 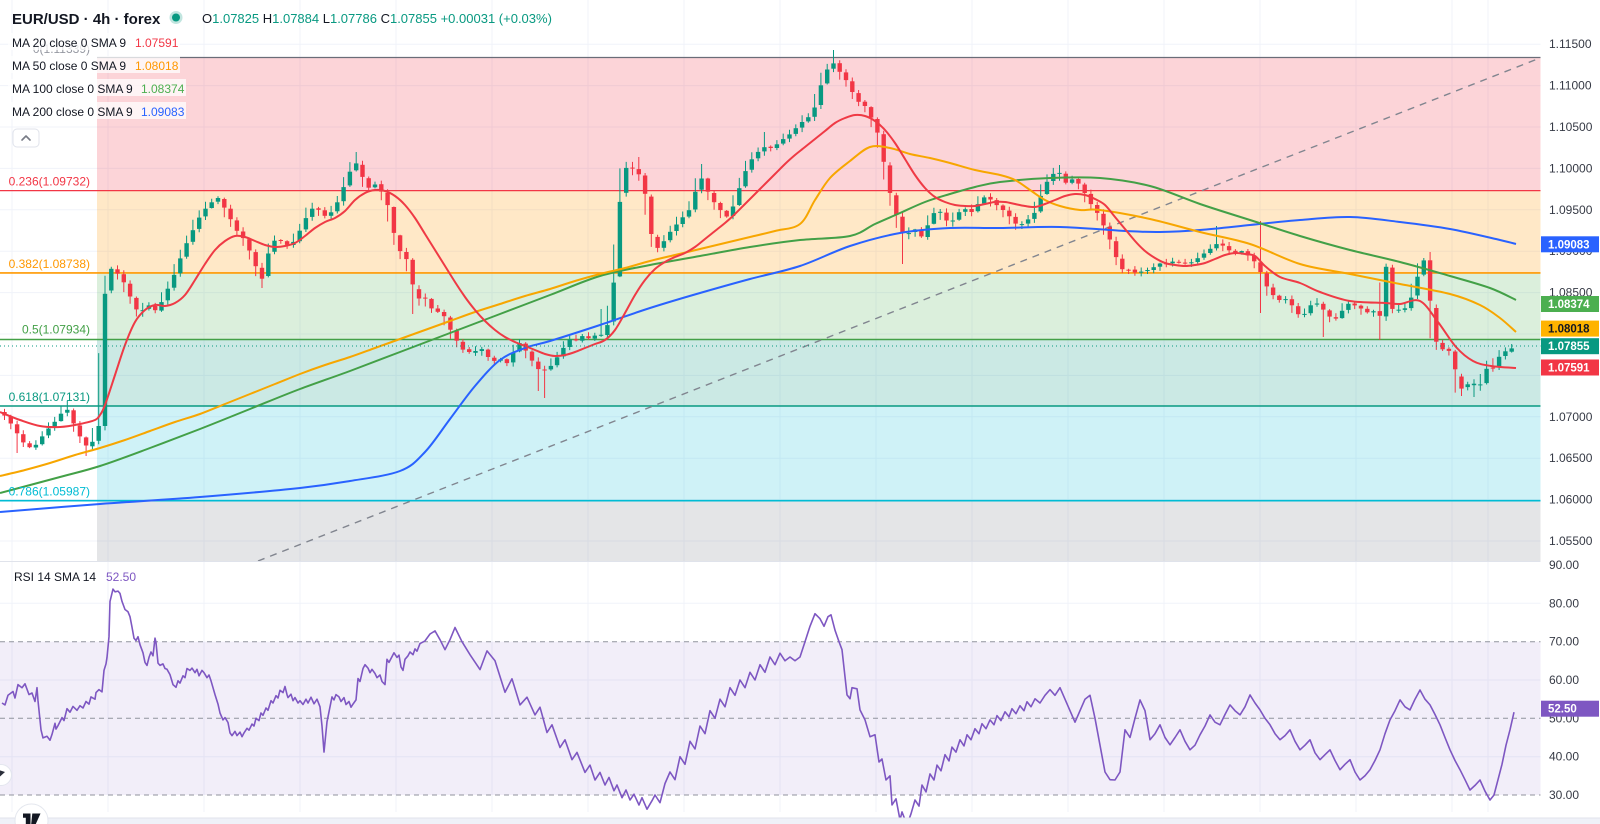 What do you see at coordinates (1564, 795) in the screenshot?
I see `svg-text: 30.00` at bounding box center [1564, 795].